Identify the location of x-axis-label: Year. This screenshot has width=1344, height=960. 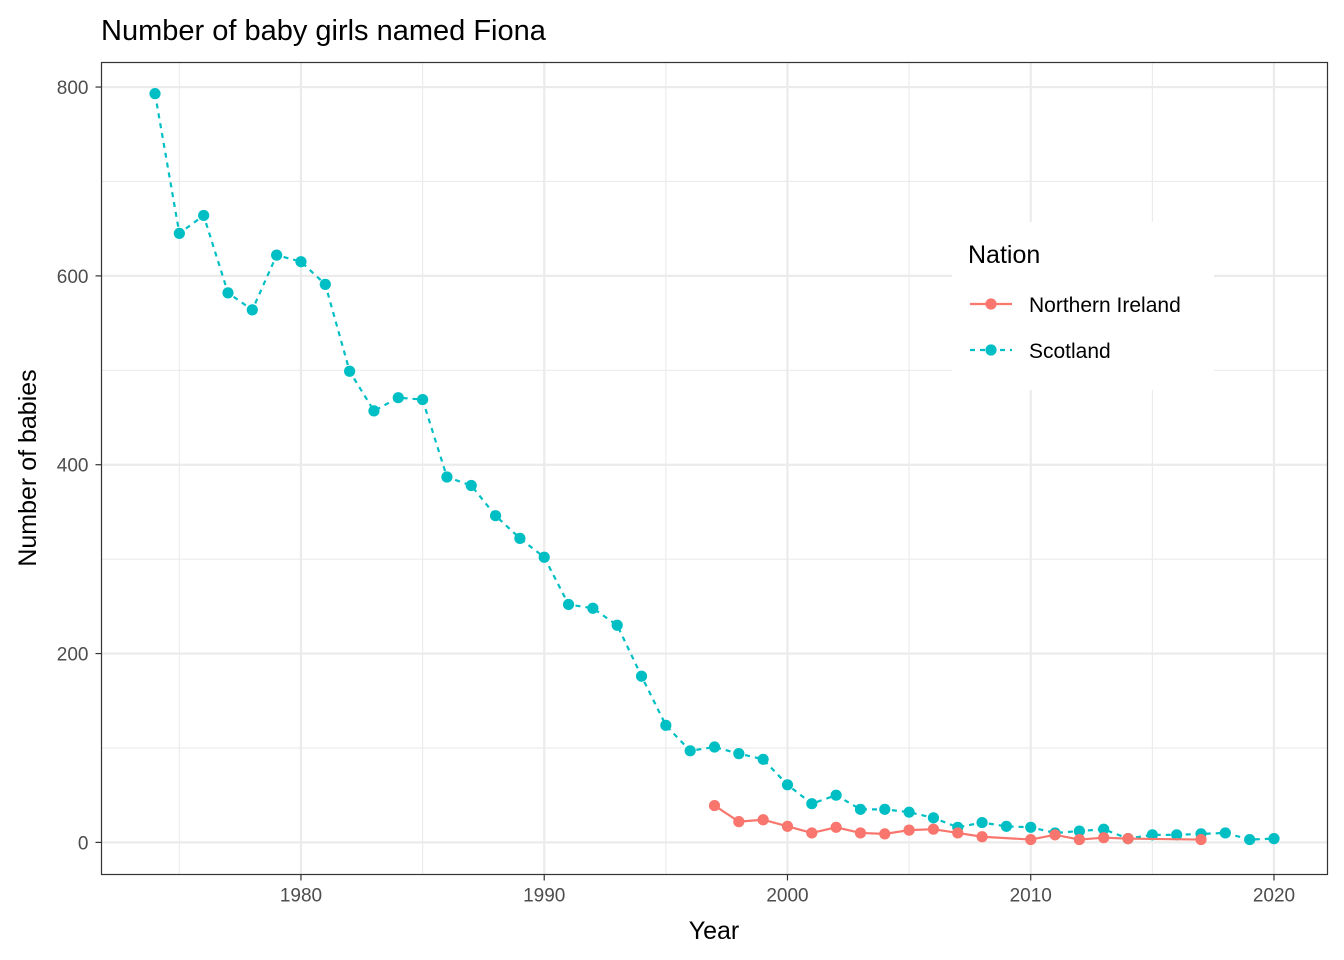
(714, 931).